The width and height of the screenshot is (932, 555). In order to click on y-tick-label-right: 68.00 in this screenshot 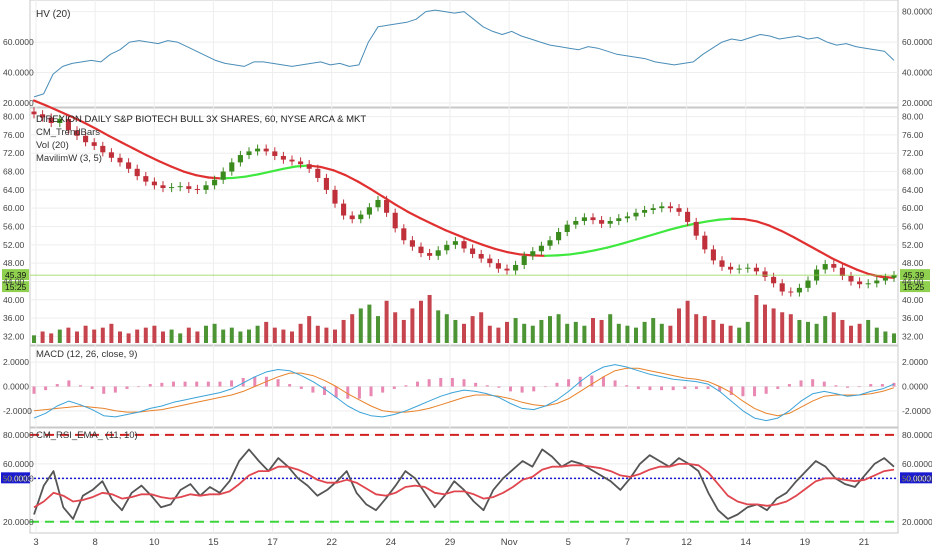, I will do `click(913, 172)`.